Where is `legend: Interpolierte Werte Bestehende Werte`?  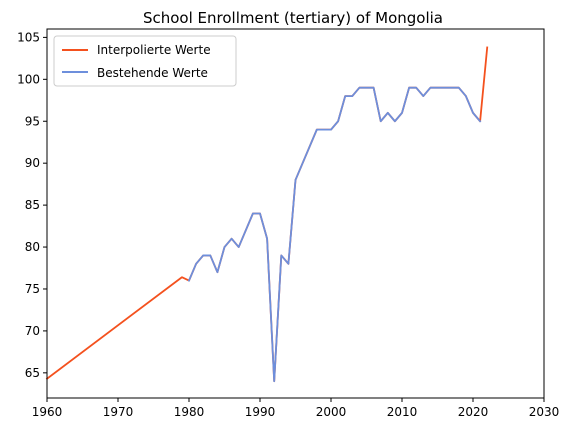
legend: Interpolierte Werte Bestehende Werte is located at coordinates (145, 61).